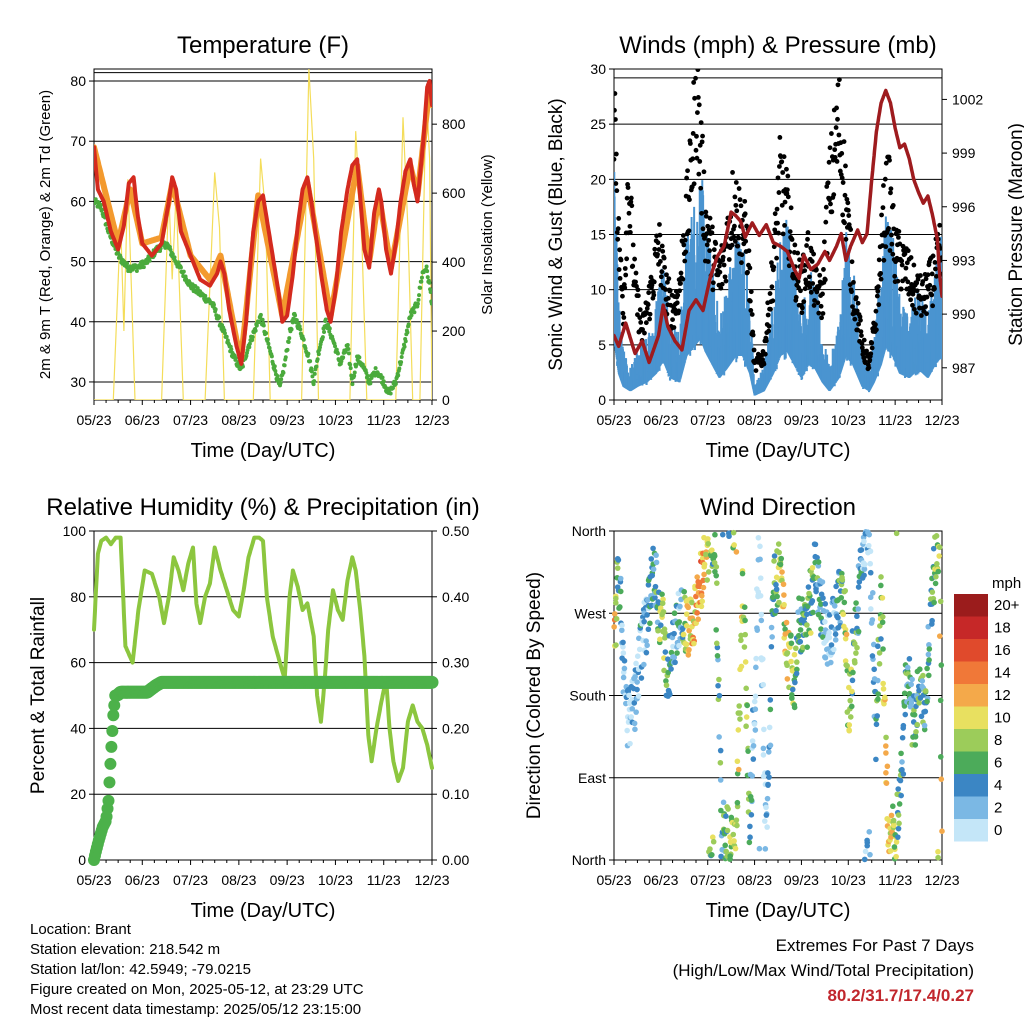 The height and width of the screenshot is (1024, 1024). I want to click on y-tick-label: 10, so click(598, 290).